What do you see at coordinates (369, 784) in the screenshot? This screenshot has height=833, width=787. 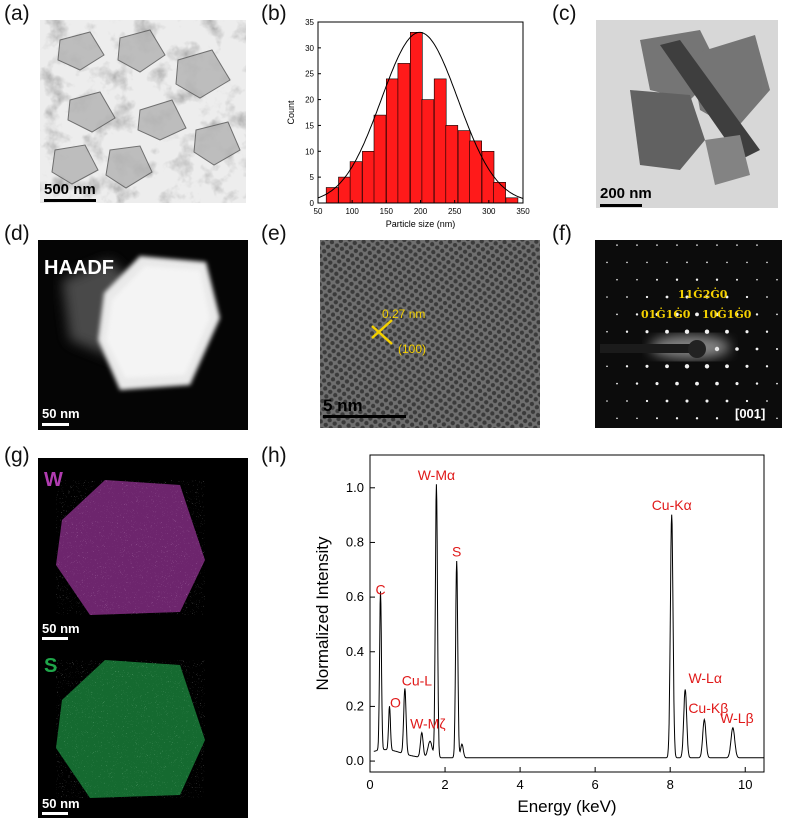 I see `x-tick-label-h: 0` at bounding box center [369, 784].